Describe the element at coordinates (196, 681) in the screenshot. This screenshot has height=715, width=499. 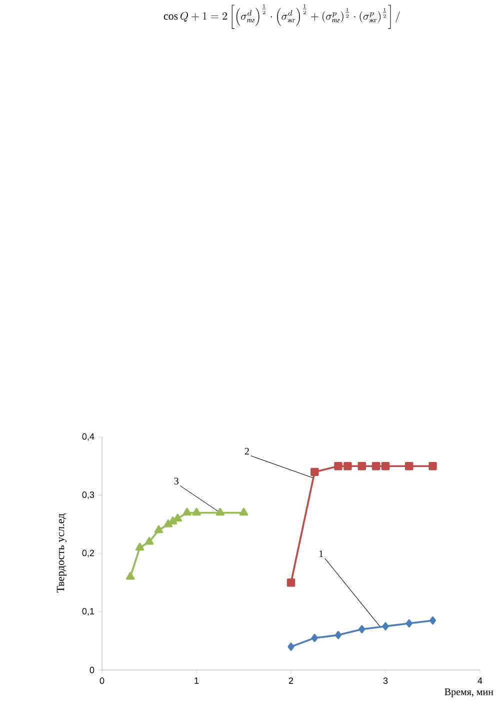
I see `x-tick-label: 1` at that location.